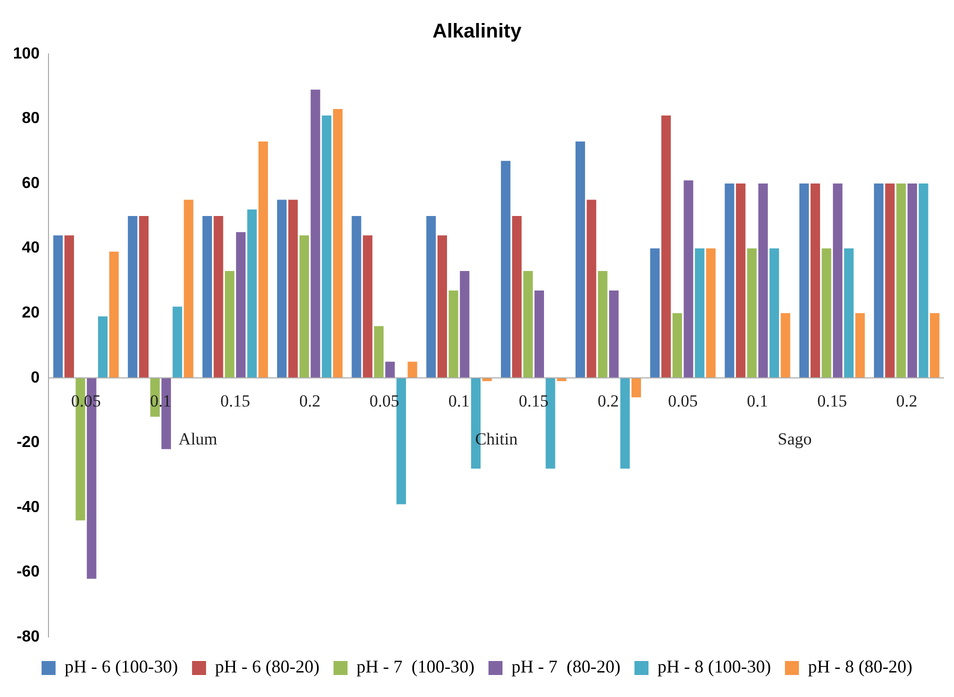 The height and width of the screenshot is (697, 954). Describe the element at coordinates (415, 666) in the screenshot. I see `legend-label: pH - 7 (100-30)` at that location.